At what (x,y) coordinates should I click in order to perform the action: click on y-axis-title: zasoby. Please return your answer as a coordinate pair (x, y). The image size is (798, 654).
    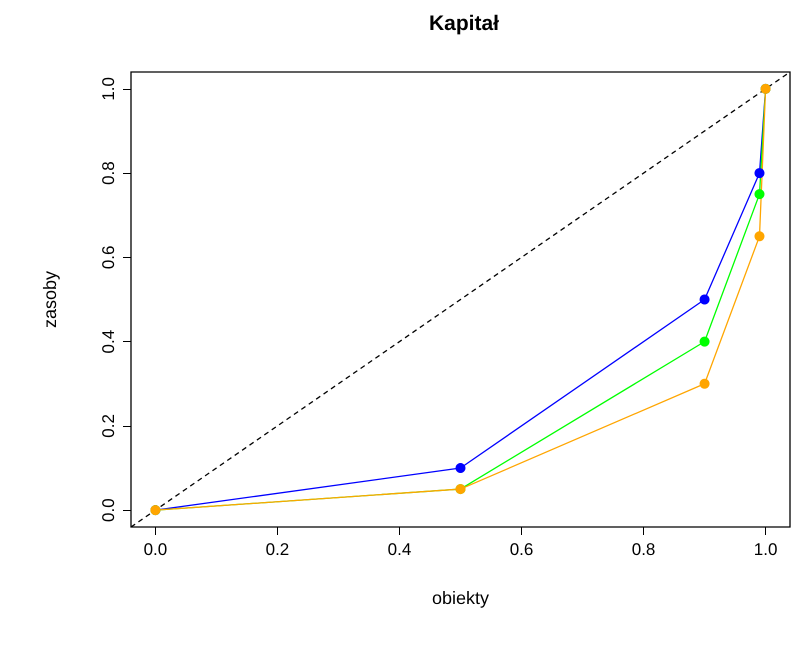
    Looking at the image, I should click on (50, 299).